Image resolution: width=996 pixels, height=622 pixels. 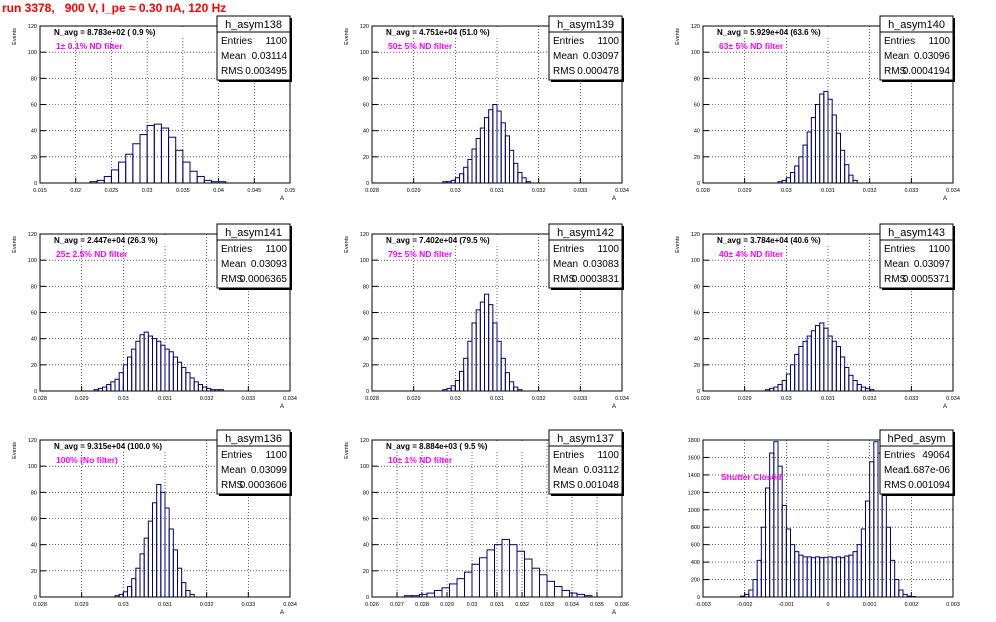 I want to click on stats-histogram-name: h_asym136, so click(x=253, y=439).